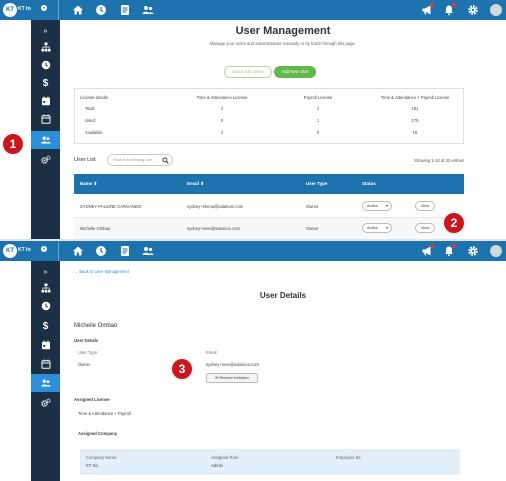 The width and height of the screenshot is (506, 481). What do you see at coordinates (92, 399) in the screenshot?
I see `assigned-license-label: Assigned License` at bounding box center [92, 399].